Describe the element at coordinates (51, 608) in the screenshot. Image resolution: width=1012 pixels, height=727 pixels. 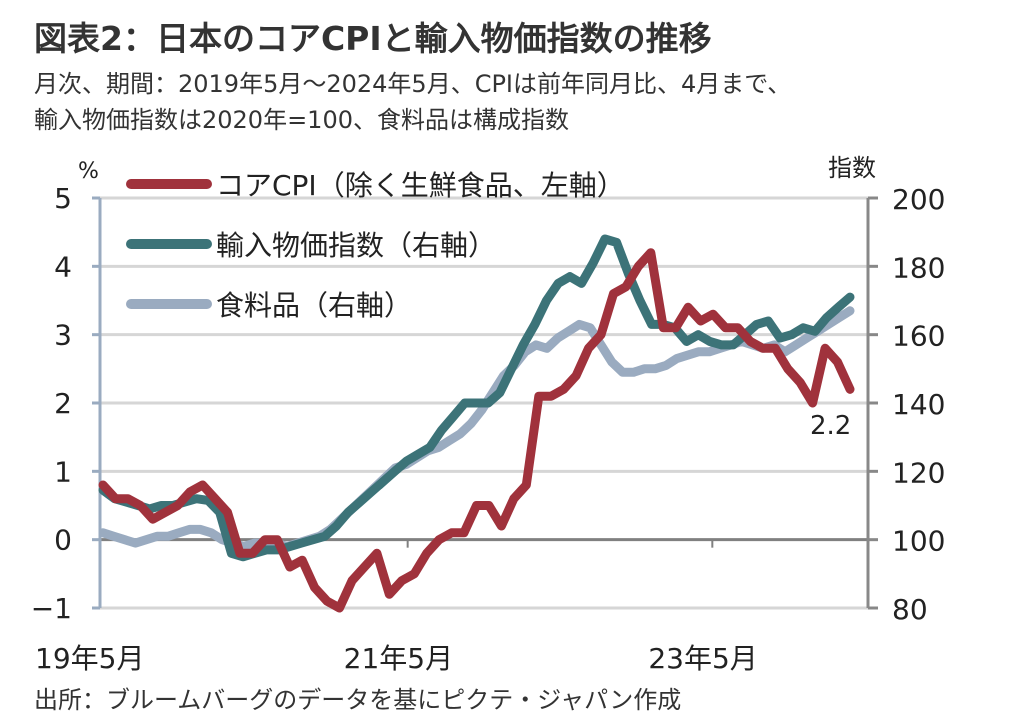
I see `left-tick-label: −1` at that location.